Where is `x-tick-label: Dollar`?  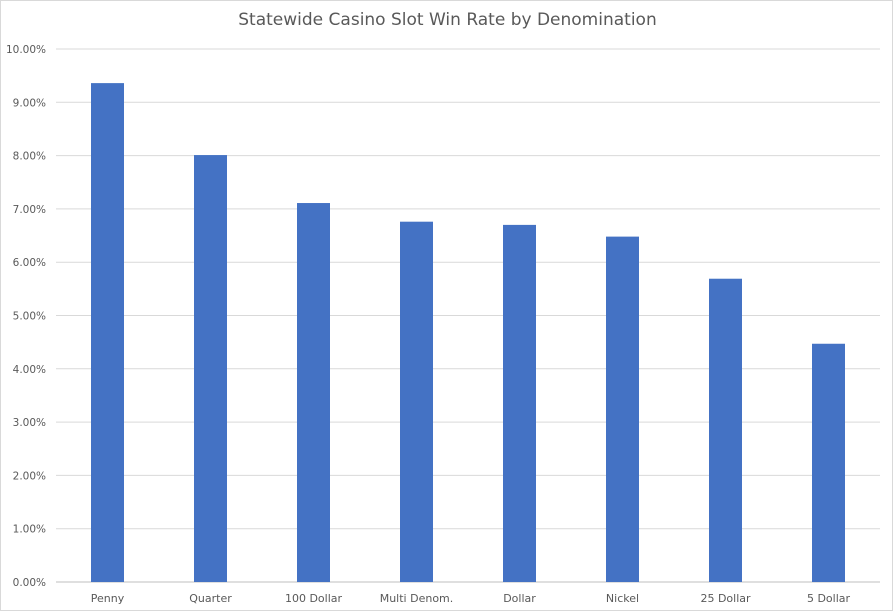
x-tick-label: Dollar is located at coordinates (519, 598).